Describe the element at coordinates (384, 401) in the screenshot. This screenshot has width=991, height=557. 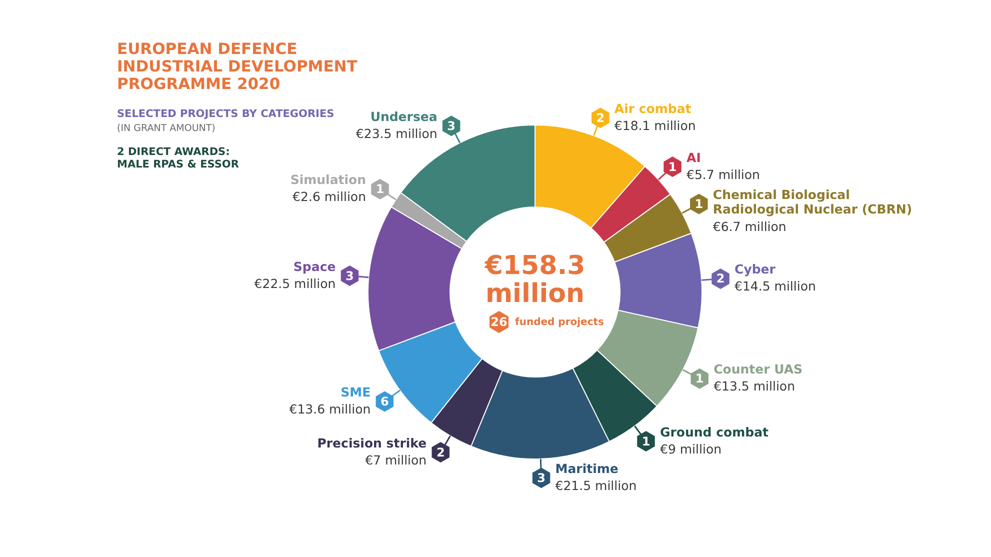
I see `text: 6` at that location.